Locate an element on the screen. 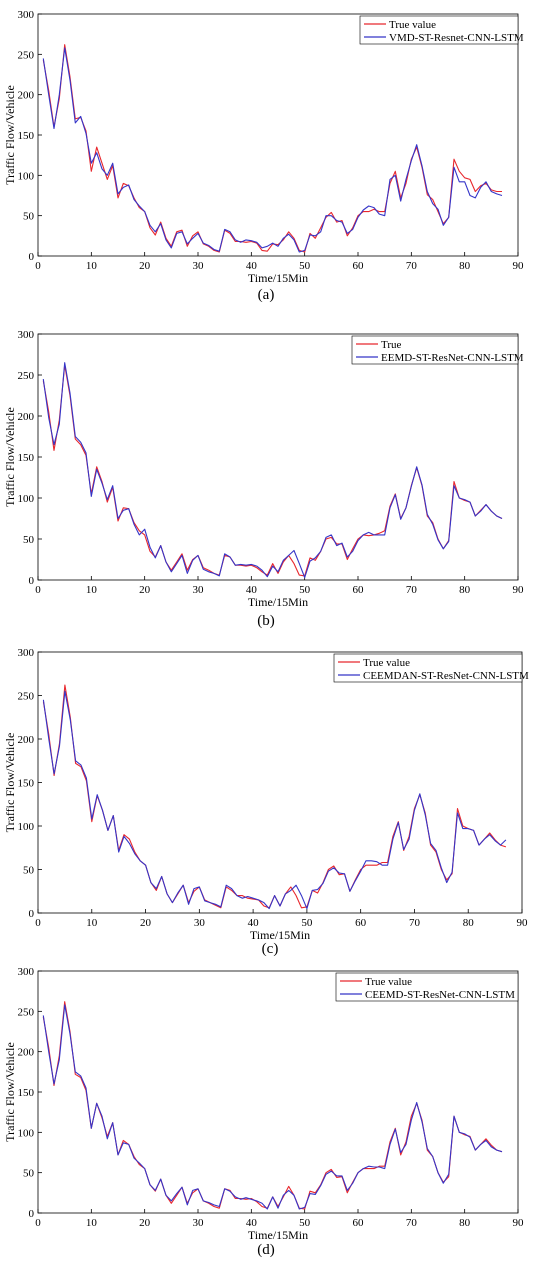 The width and height of the screenshot is (533, 1274). legend-label: CEEMDAN-ST-ResNet-CNN-LSTM is located at coordinates (446, 676).